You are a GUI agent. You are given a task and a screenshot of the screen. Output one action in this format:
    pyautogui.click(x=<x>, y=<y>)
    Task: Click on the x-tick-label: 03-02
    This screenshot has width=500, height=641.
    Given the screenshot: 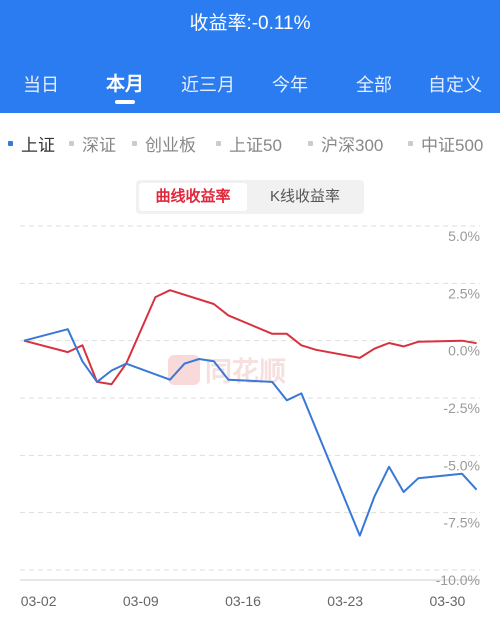 What is the action you would take?
    pyautogui.click(x=39, y=601)
    